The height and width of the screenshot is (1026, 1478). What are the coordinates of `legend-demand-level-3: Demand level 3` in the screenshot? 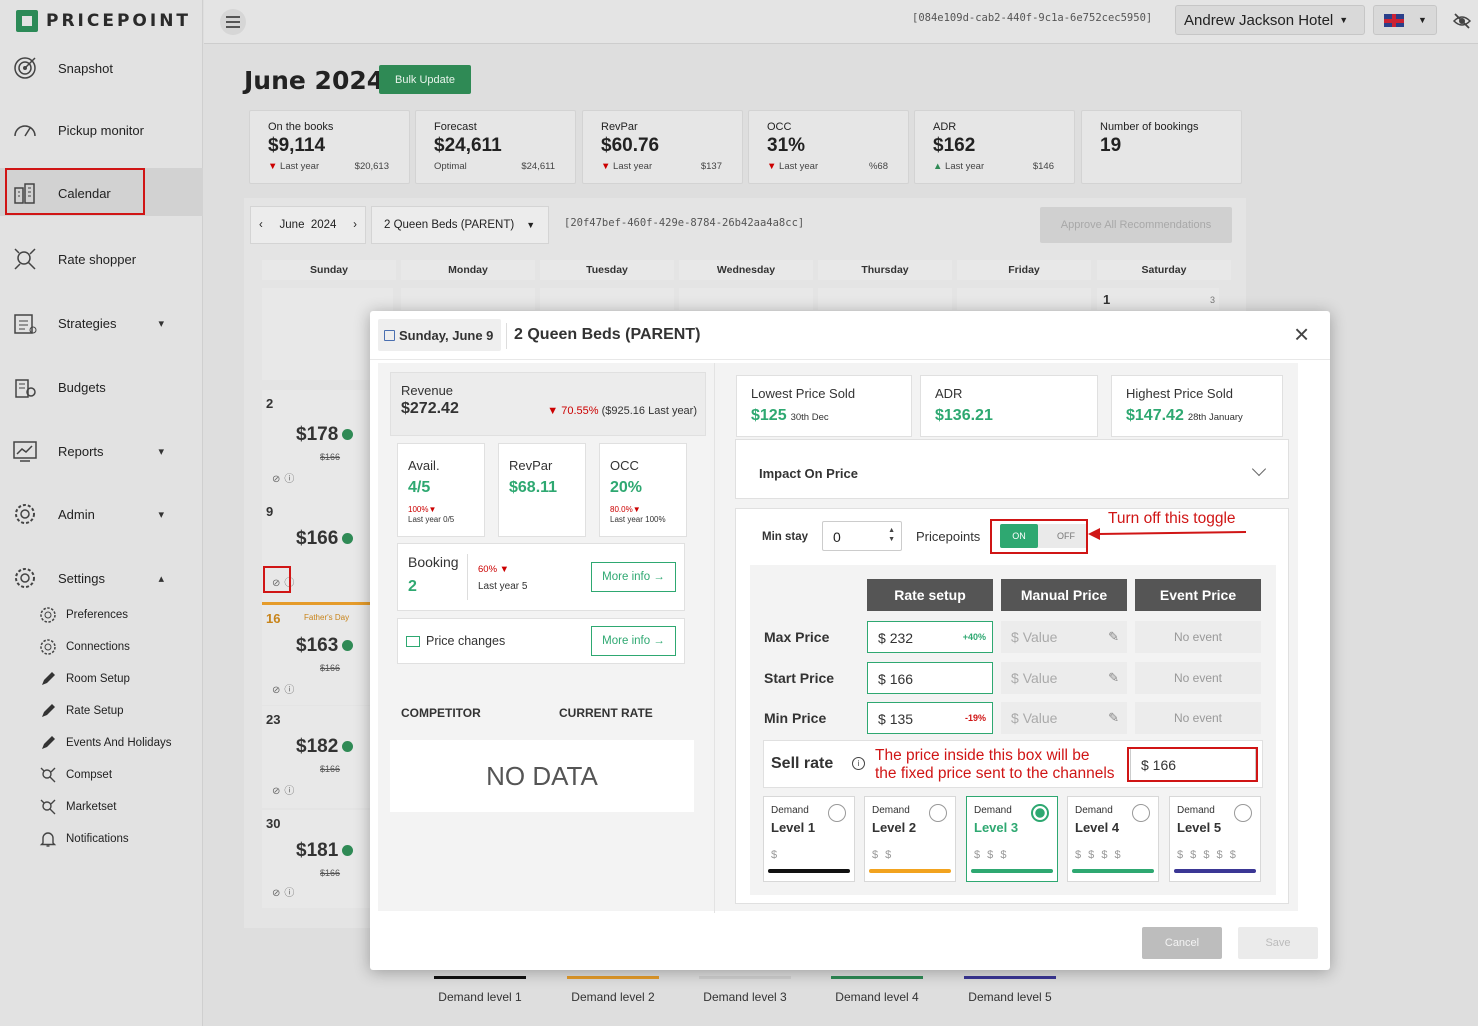 It's located at (745, 990).